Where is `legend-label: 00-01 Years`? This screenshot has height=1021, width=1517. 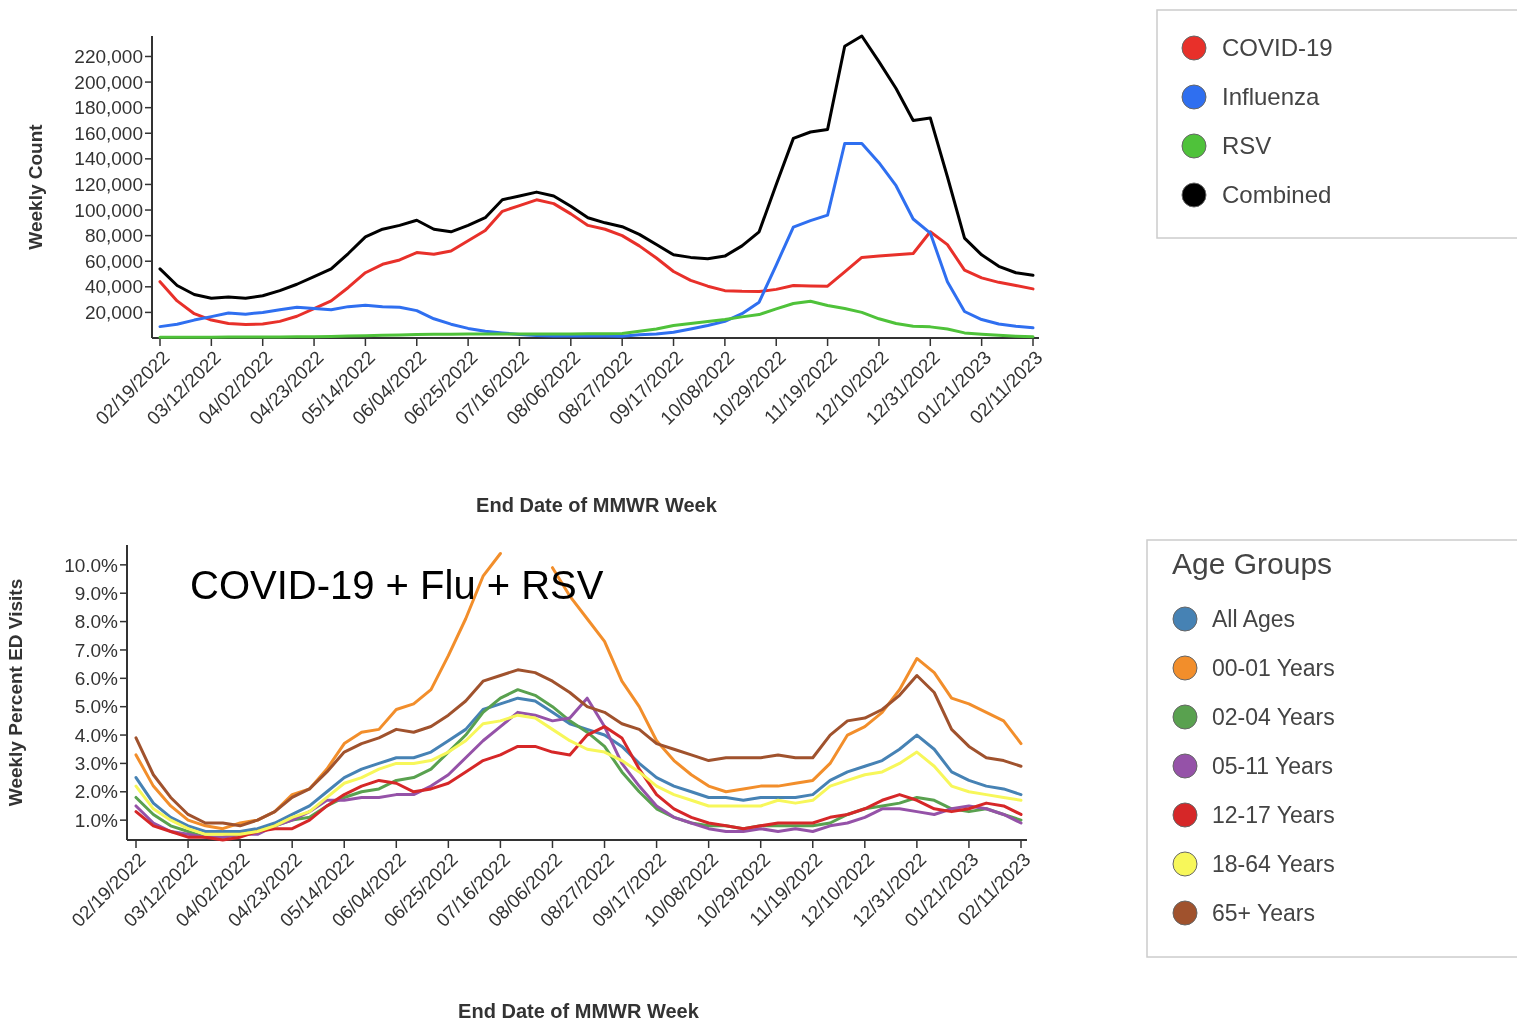
legend-label: 00-01 Years is located at coordinates (1273, 668).